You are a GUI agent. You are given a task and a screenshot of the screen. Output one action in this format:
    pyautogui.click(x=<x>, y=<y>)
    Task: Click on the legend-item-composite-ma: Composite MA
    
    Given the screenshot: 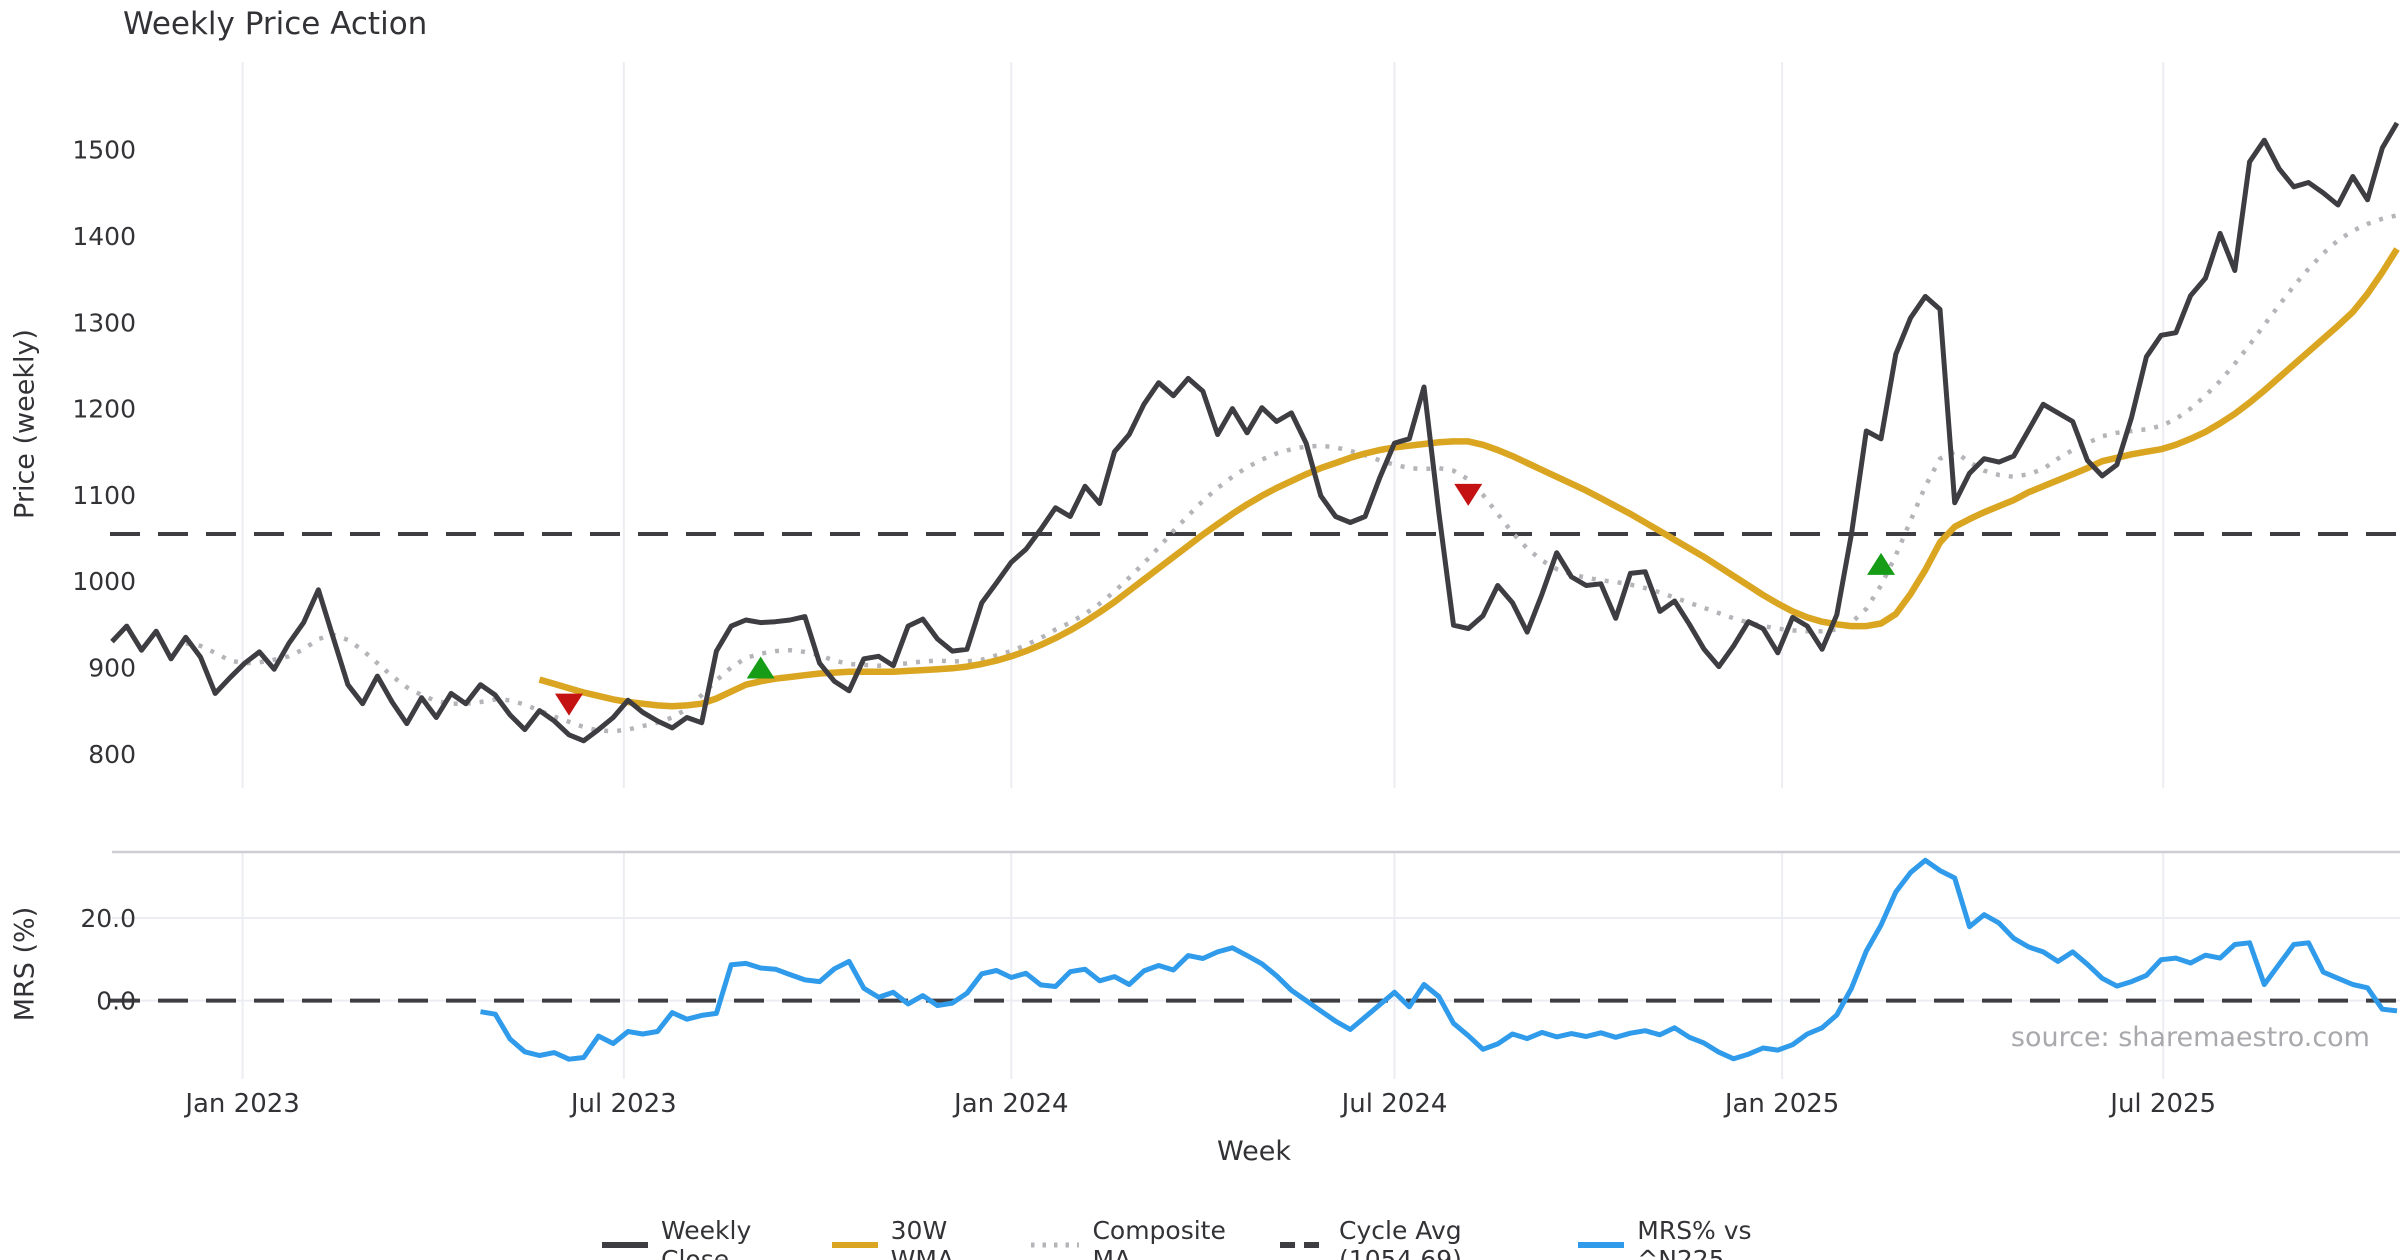 What is the action you would take?
    pyautogui.click(x=1133, y=1238)
    